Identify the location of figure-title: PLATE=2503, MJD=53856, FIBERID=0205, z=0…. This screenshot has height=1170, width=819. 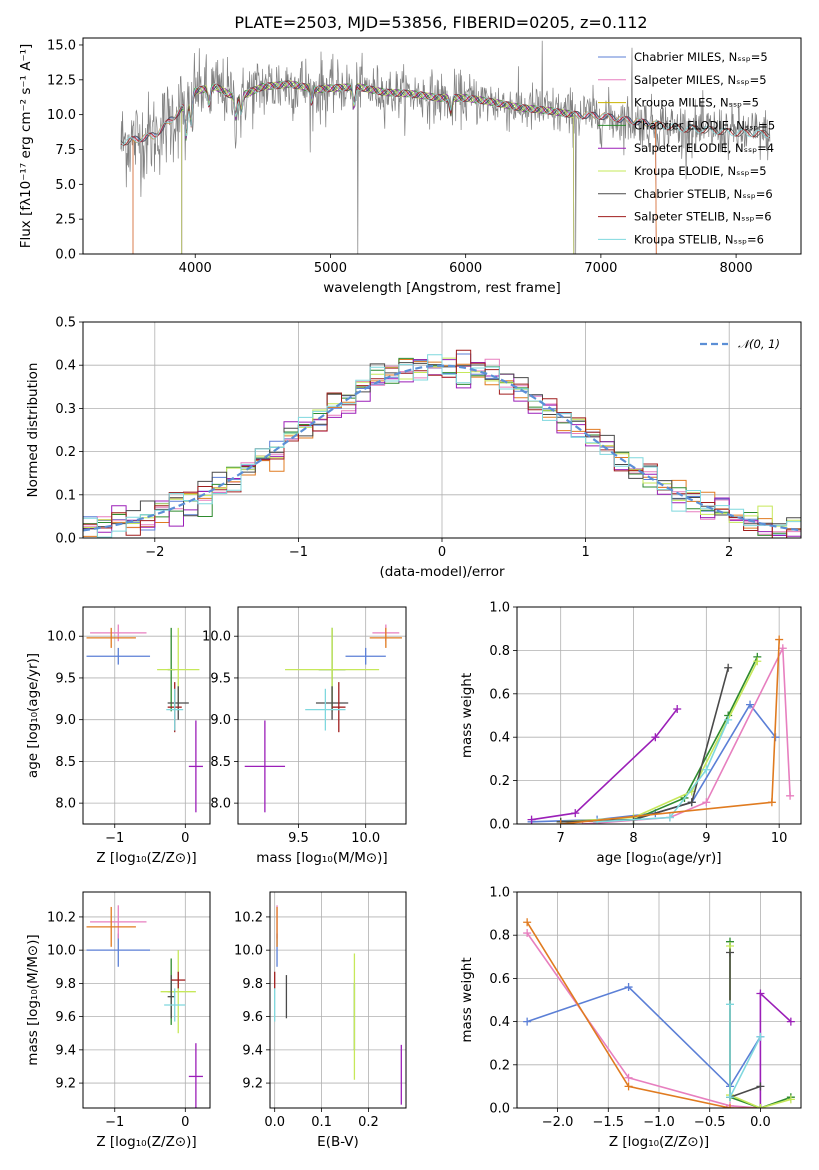
(440, 22).